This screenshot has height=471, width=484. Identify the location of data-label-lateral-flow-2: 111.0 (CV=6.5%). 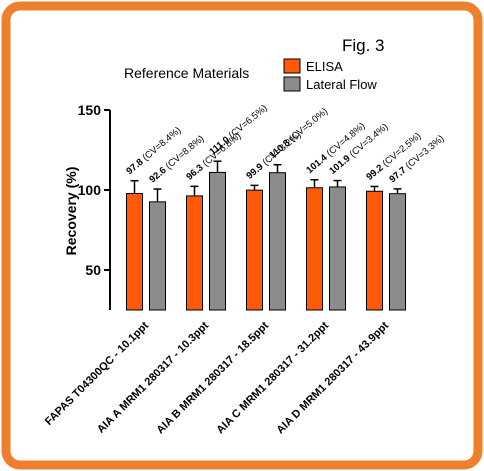
(238, 130).